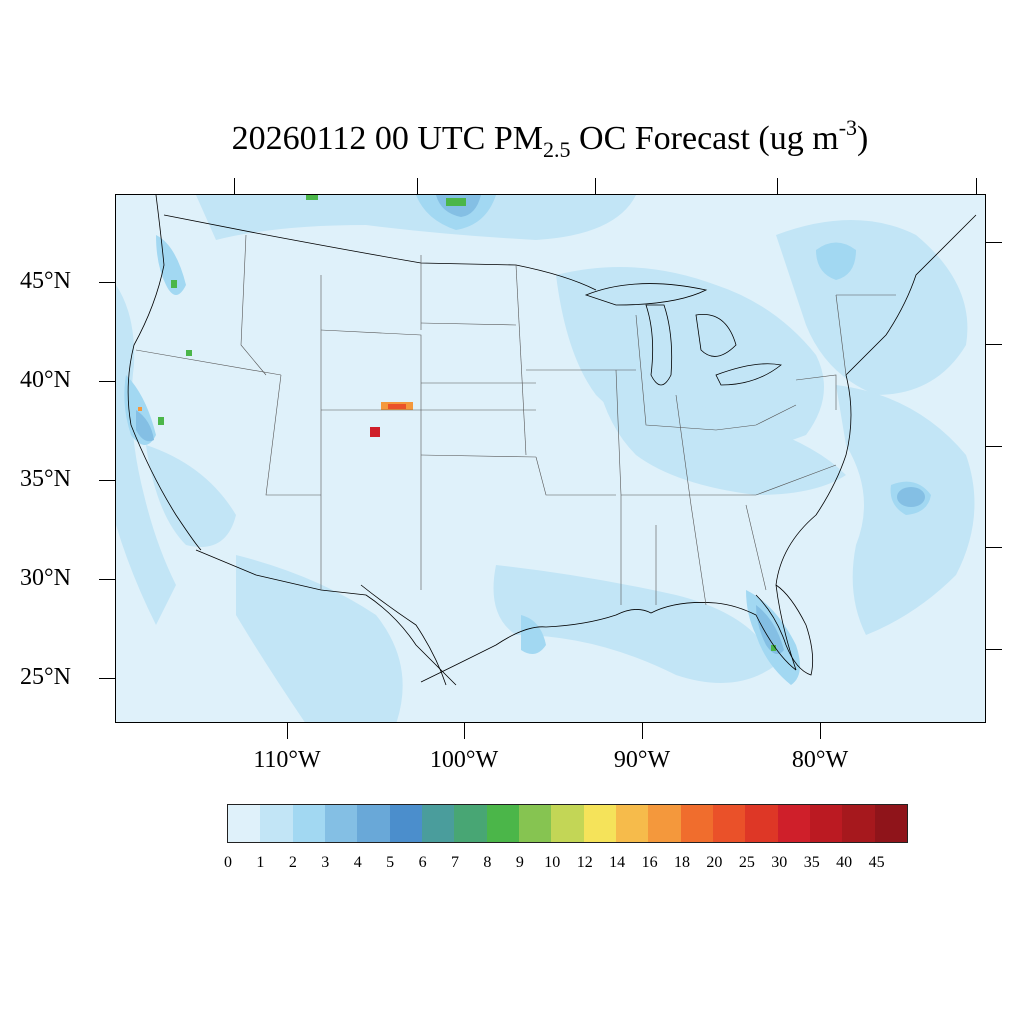  What do you see at coordinates (161, 421) in the screenshot?
I see `ca-green` at bounding box center [161, 421].